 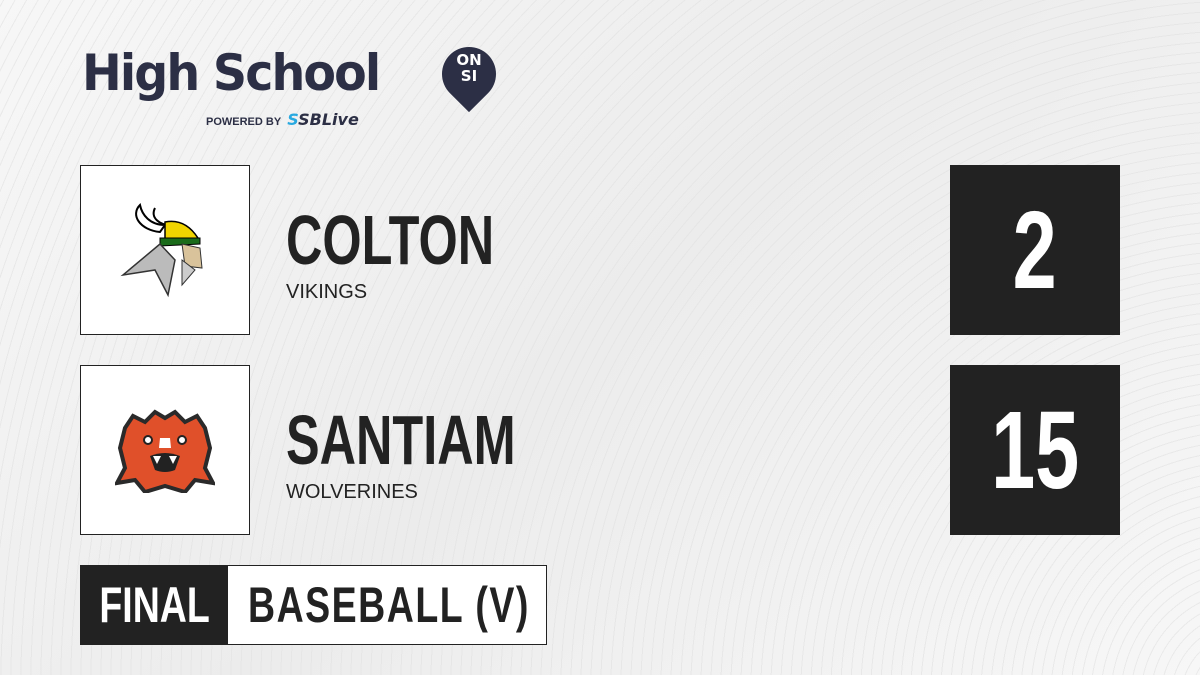 What do you see at coordinates (293, 119) in the screenshot?
I see `sblive-mark: S` at bounding box center [293, 119].